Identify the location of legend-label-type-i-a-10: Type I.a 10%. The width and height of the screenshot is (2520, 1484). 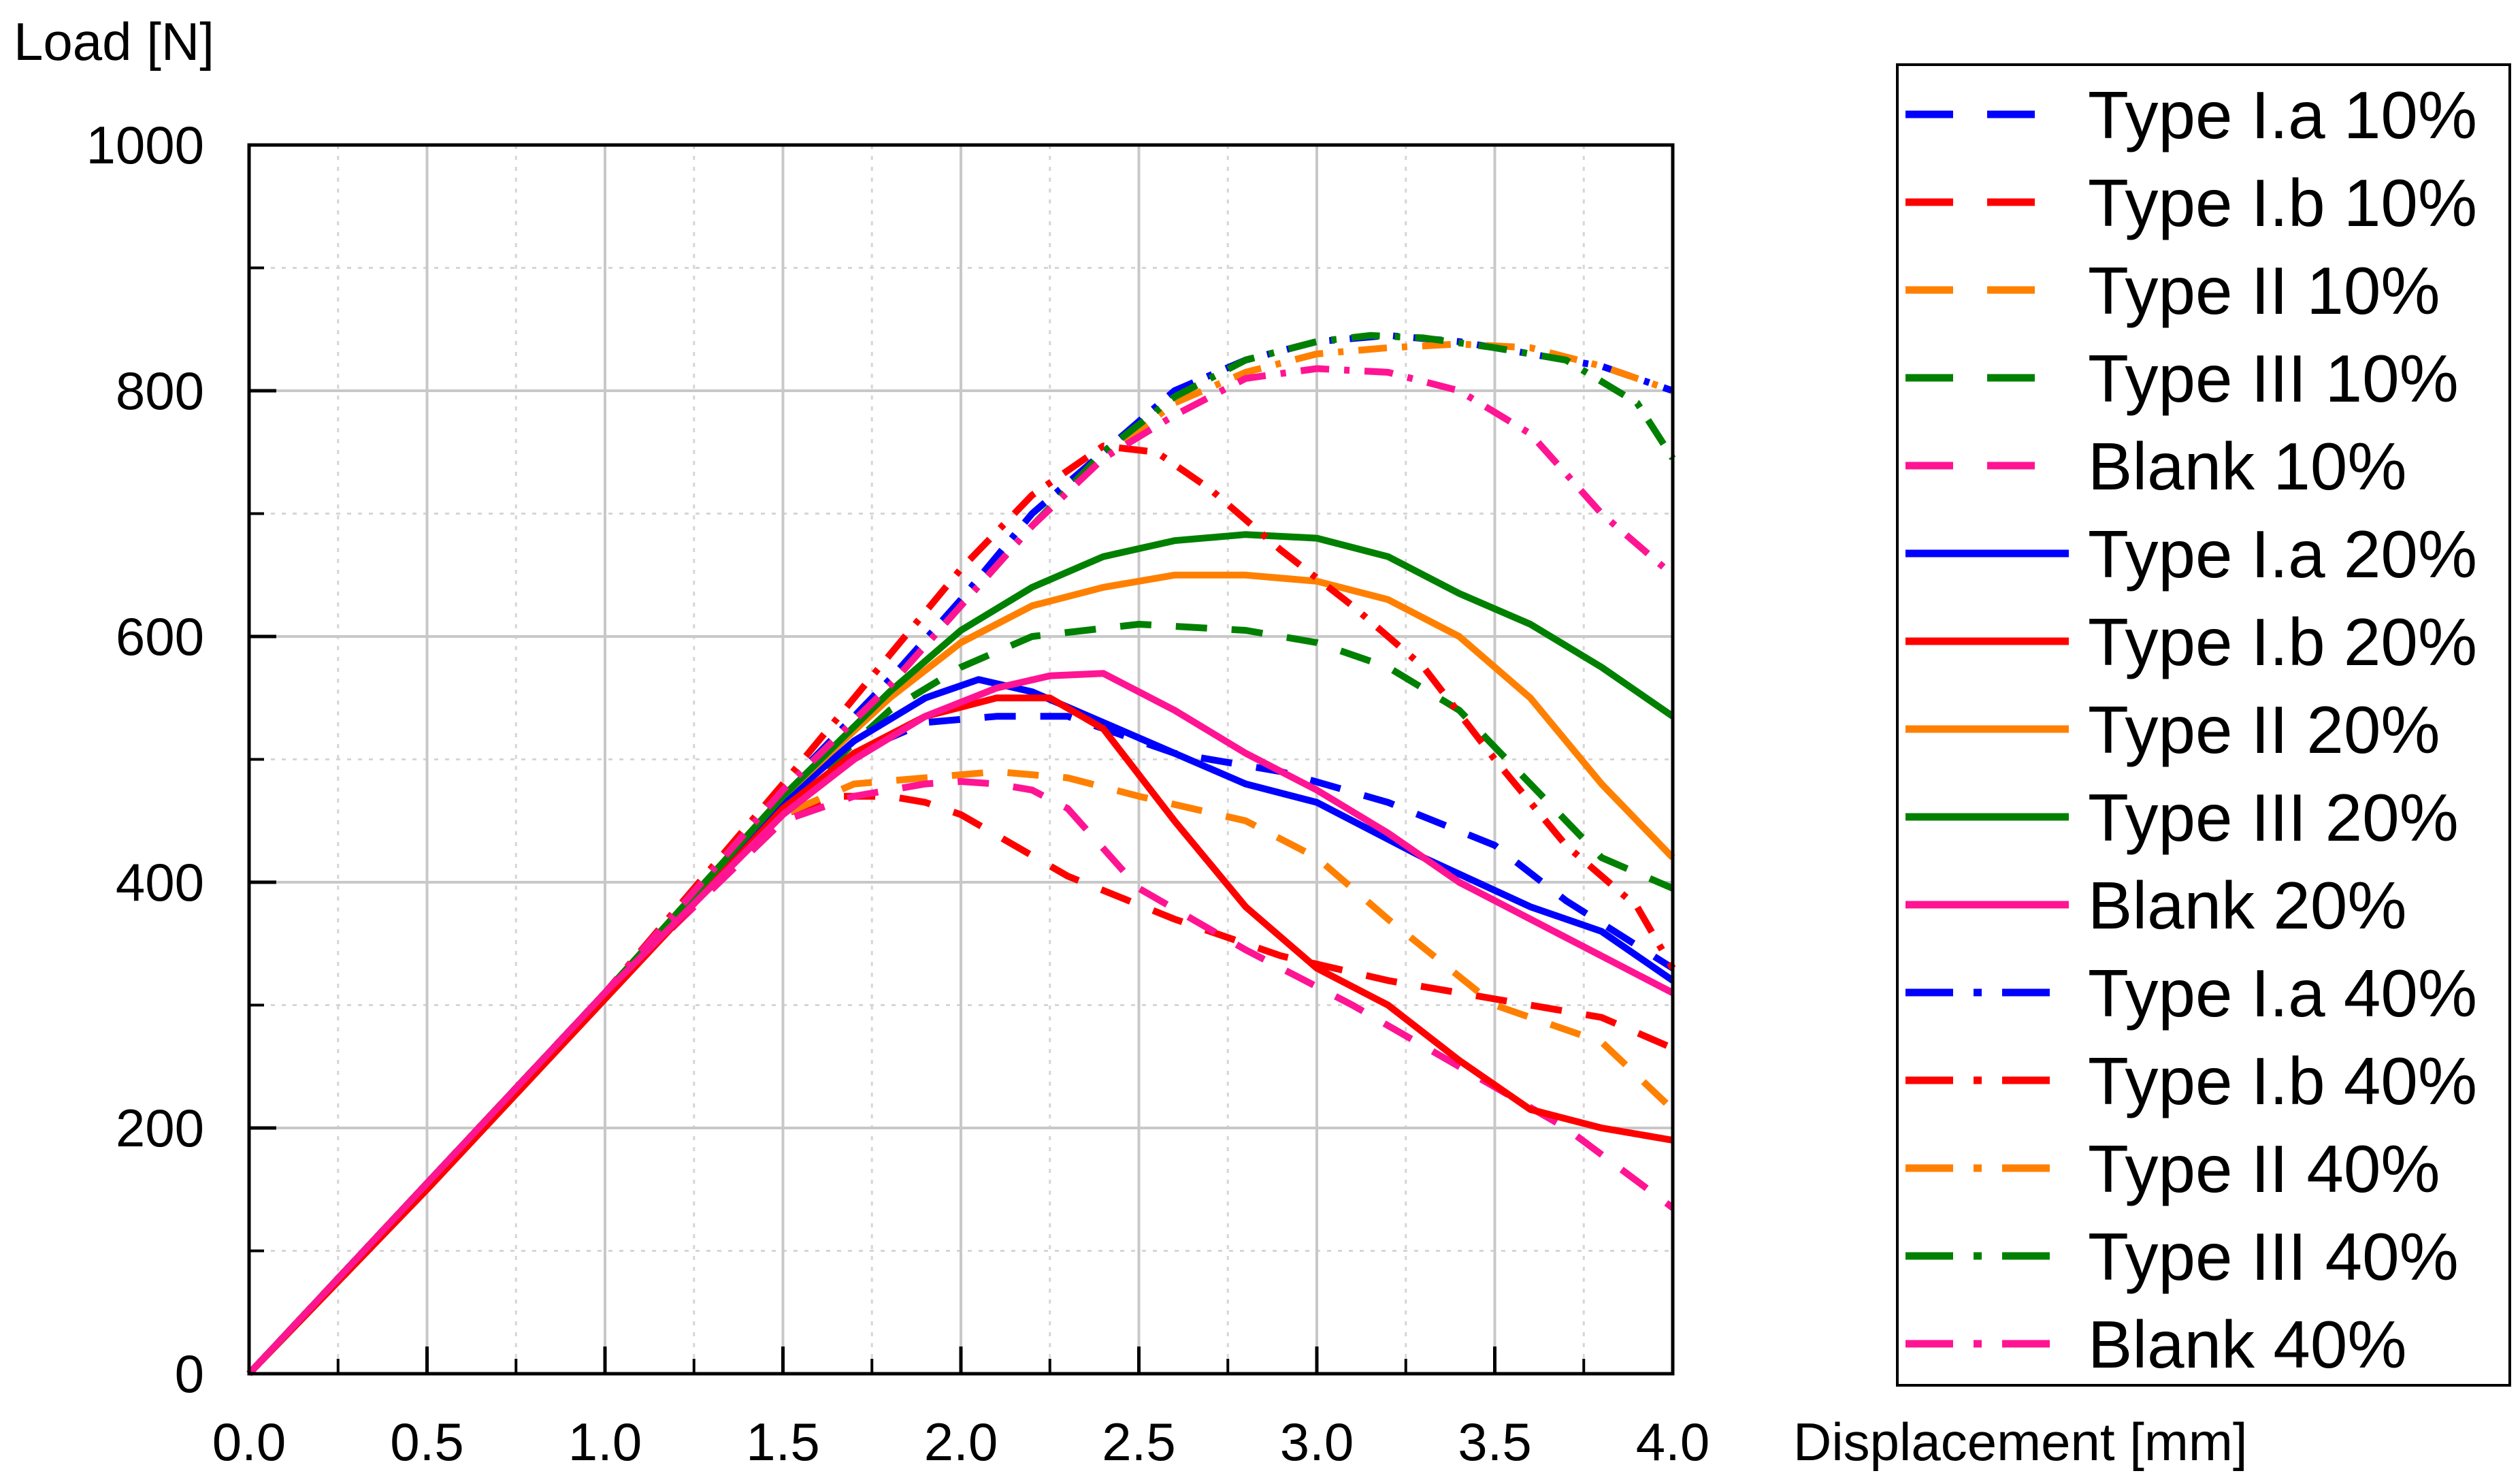
(2282, 115).